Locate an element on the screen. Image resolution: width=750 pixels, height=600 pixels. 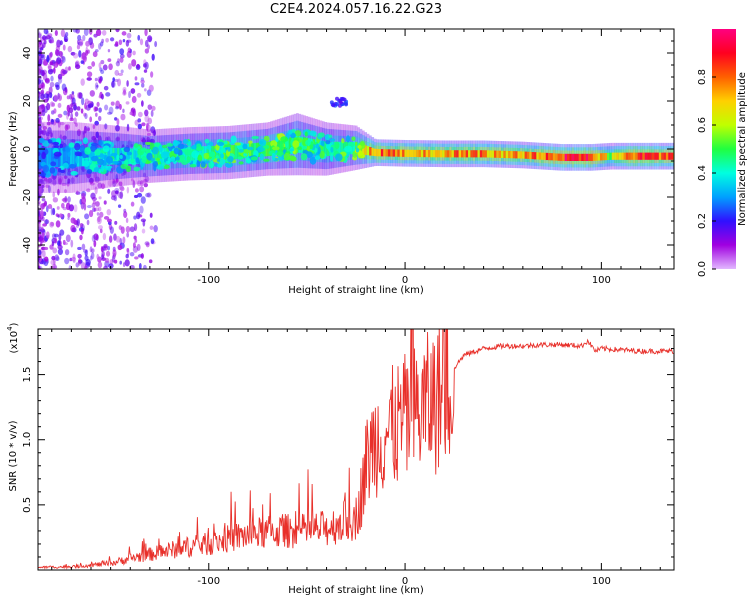
spectrogram-y-tick-label: -40 is located at coordinates (27, 245).